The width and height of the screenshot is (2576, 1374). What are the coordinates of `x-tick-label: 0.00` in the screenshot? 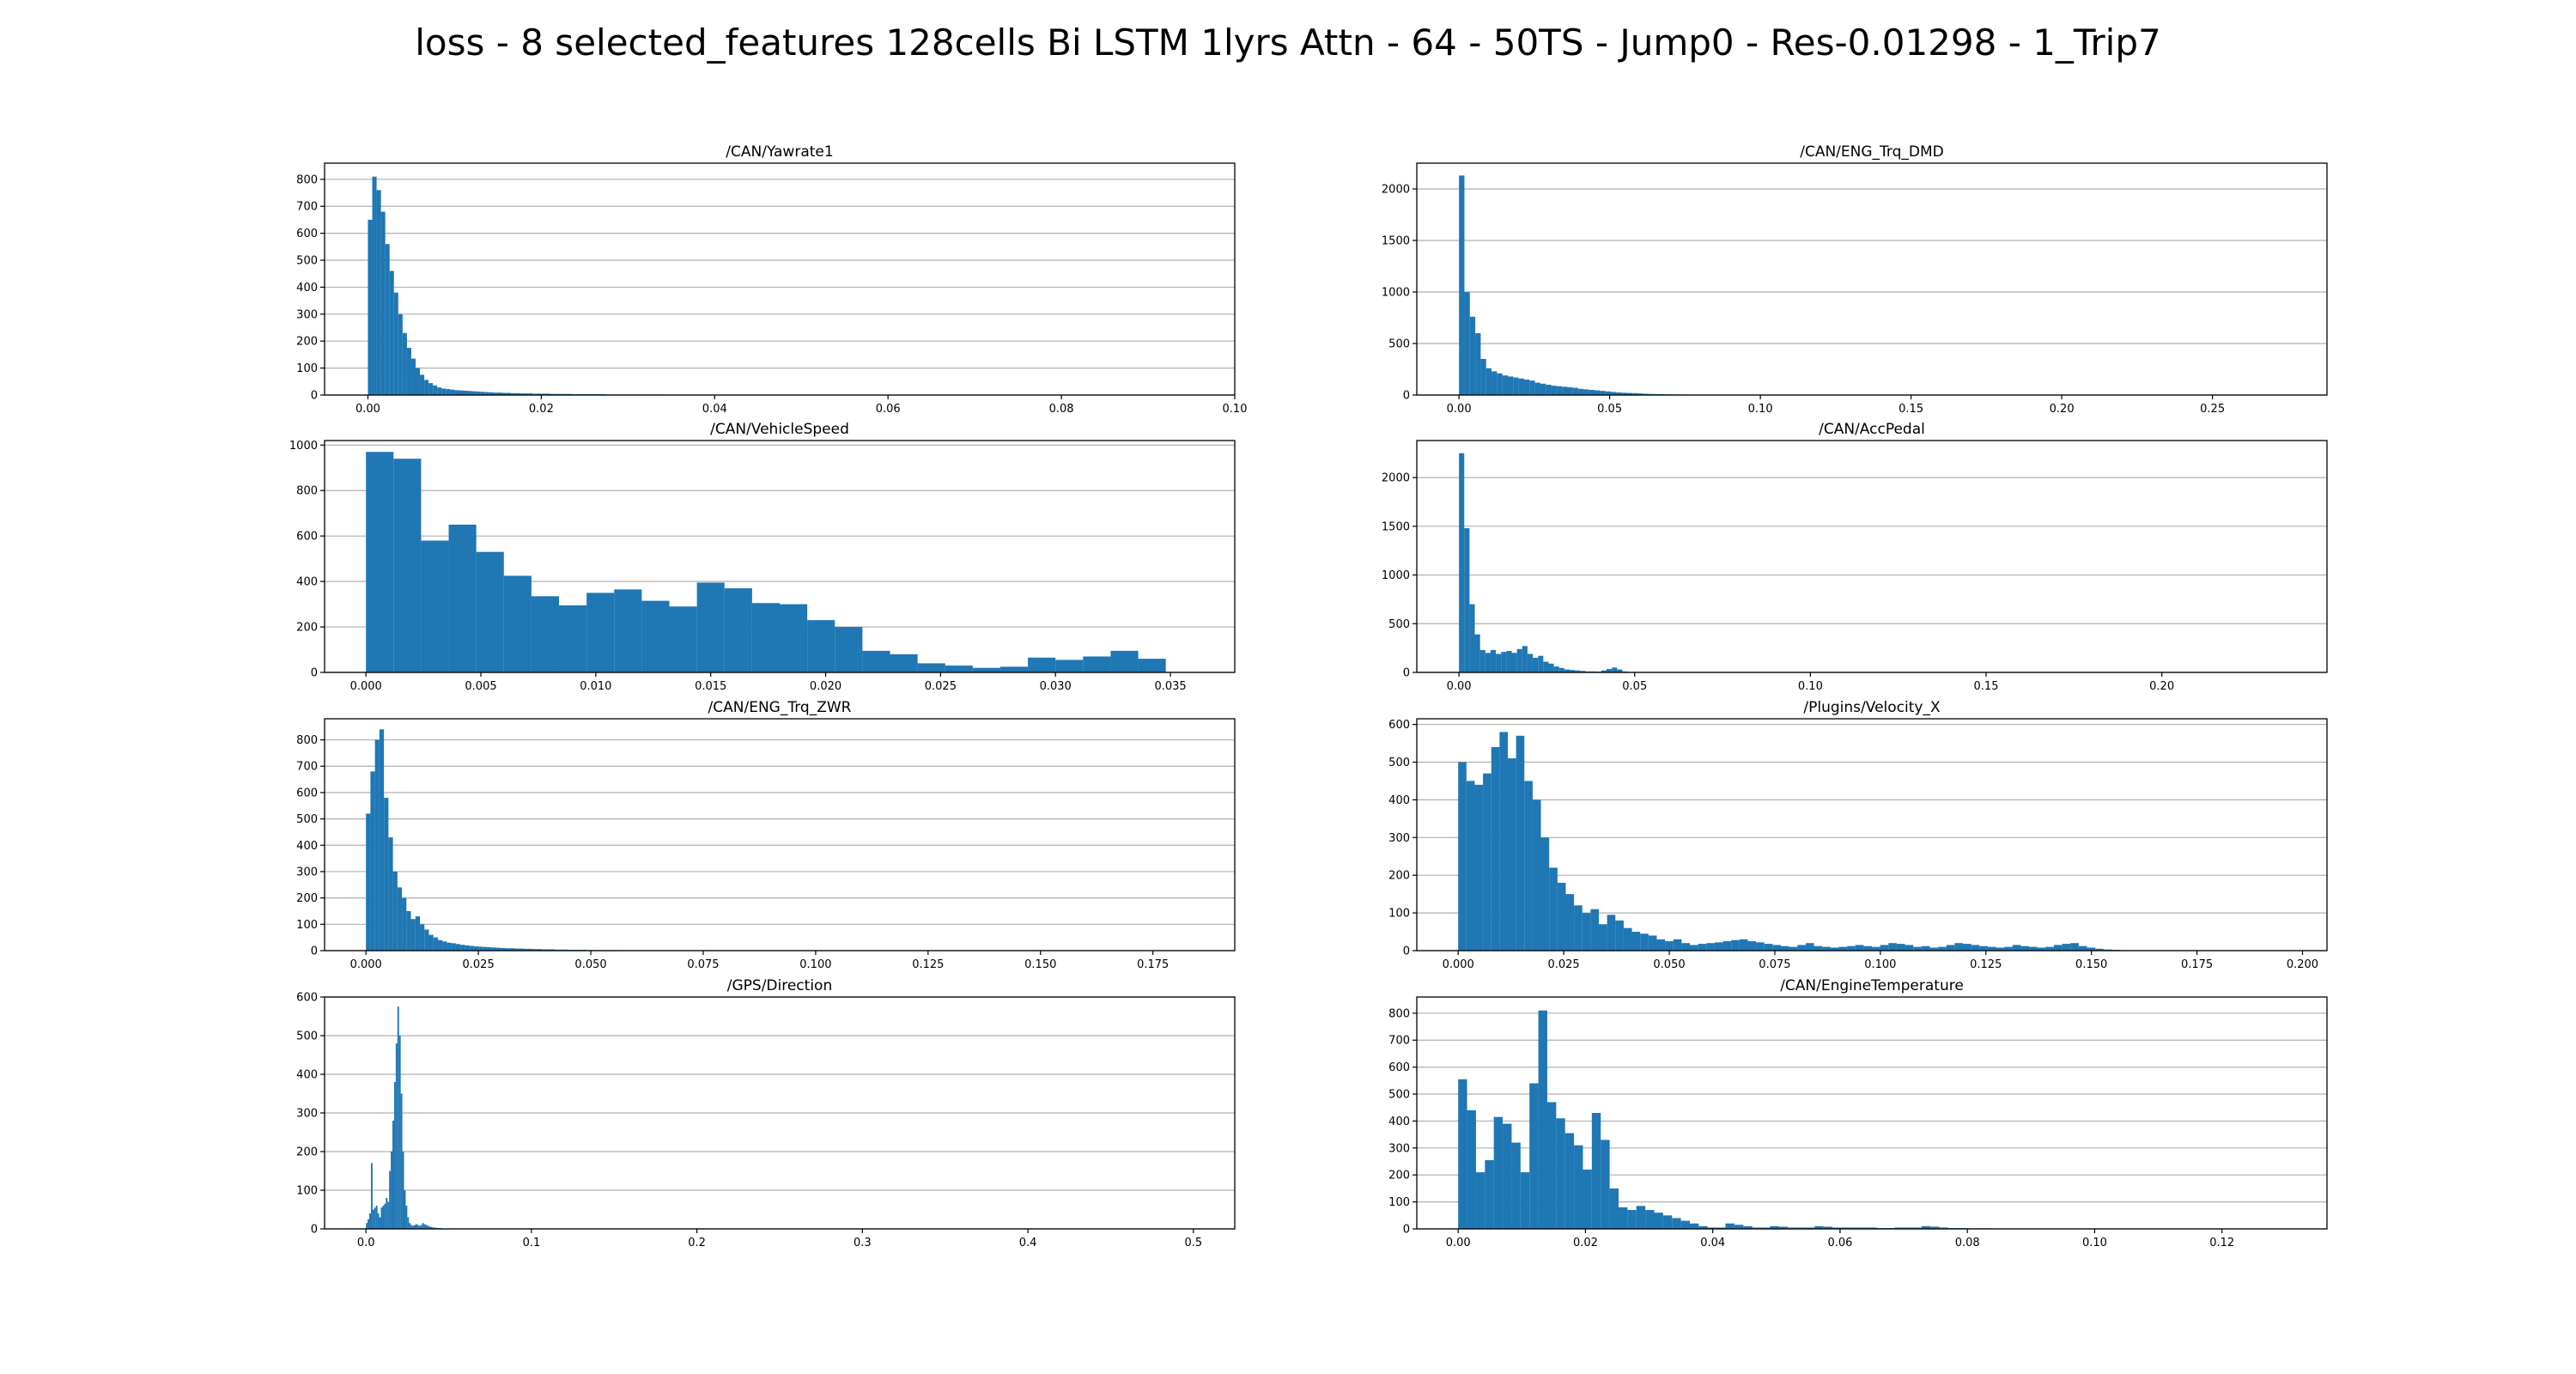 It's located at (1459, 409).